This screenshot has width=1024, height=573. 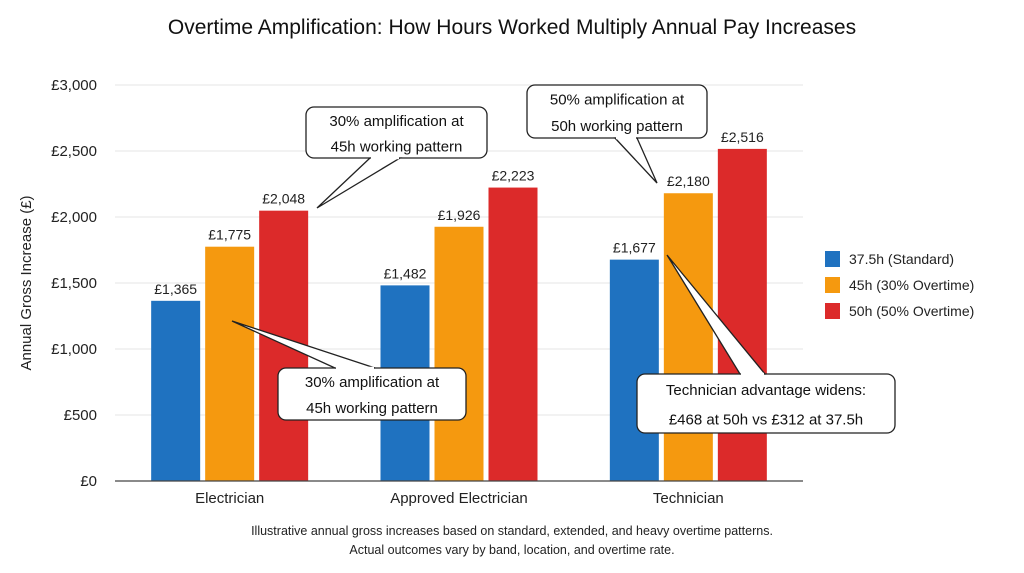 What do you see at coordinates (229, 498) in the screenshot?
I see `x-category-label: Electrician` at bounding box center [229, 498].